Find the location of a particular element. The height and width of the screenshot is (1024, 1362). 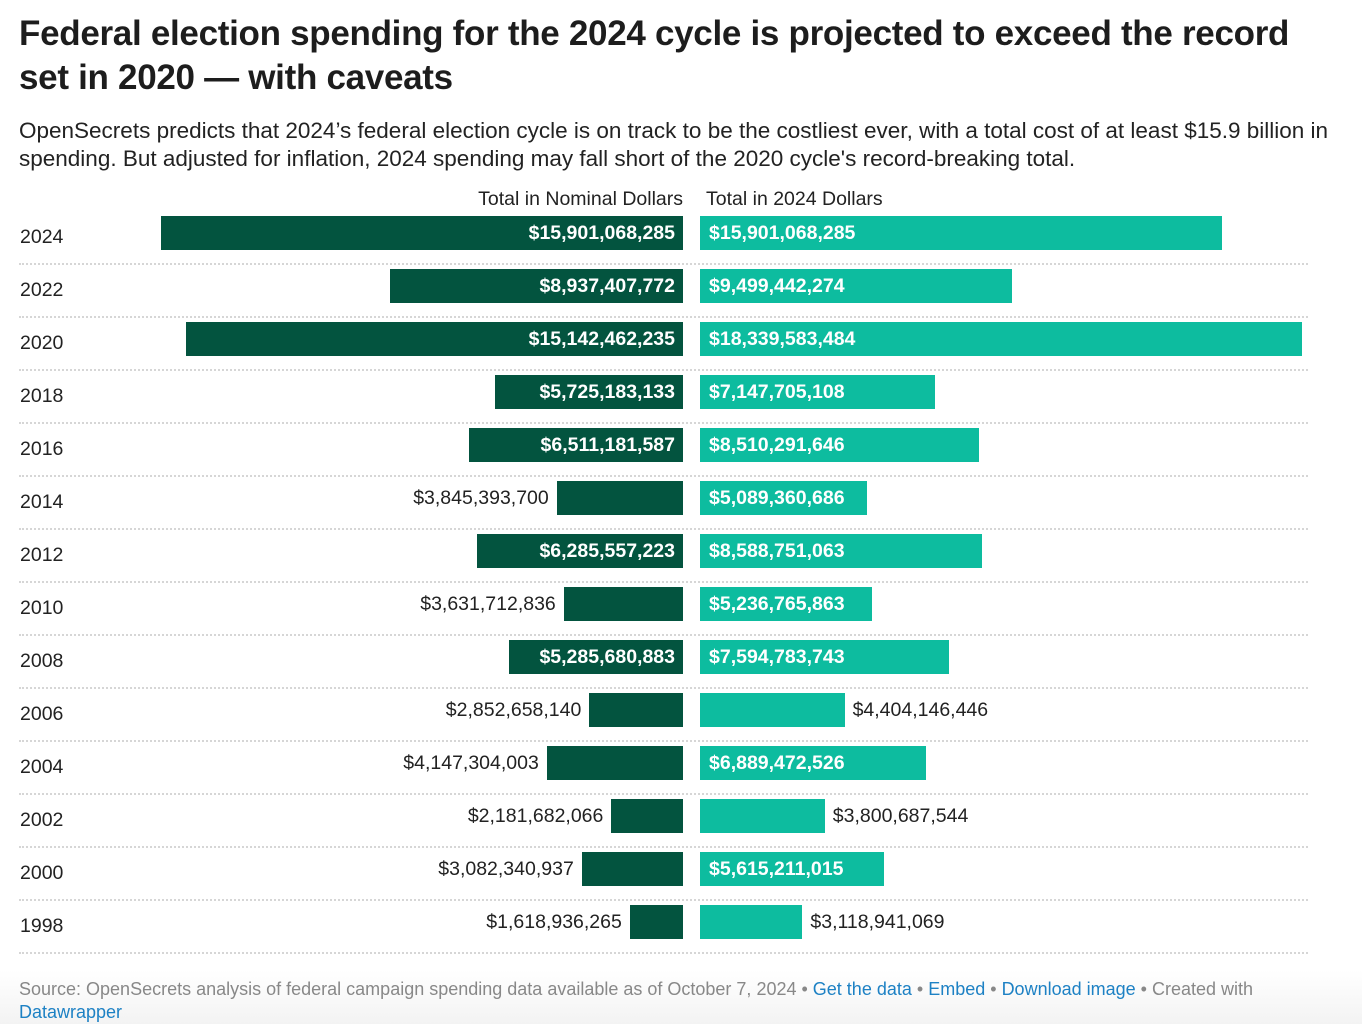

data-label: $8,510,291,646 is located at coordinates (777, 445).